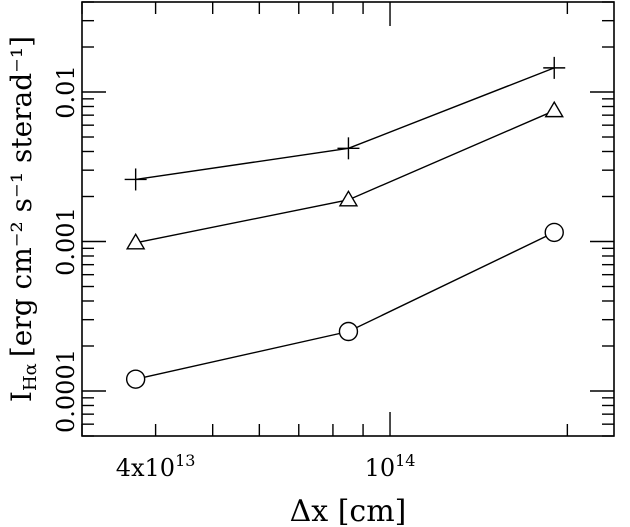 The height and width of the screenshot is (527, 630). I want to click on series-line-plus, so click(345, 124).